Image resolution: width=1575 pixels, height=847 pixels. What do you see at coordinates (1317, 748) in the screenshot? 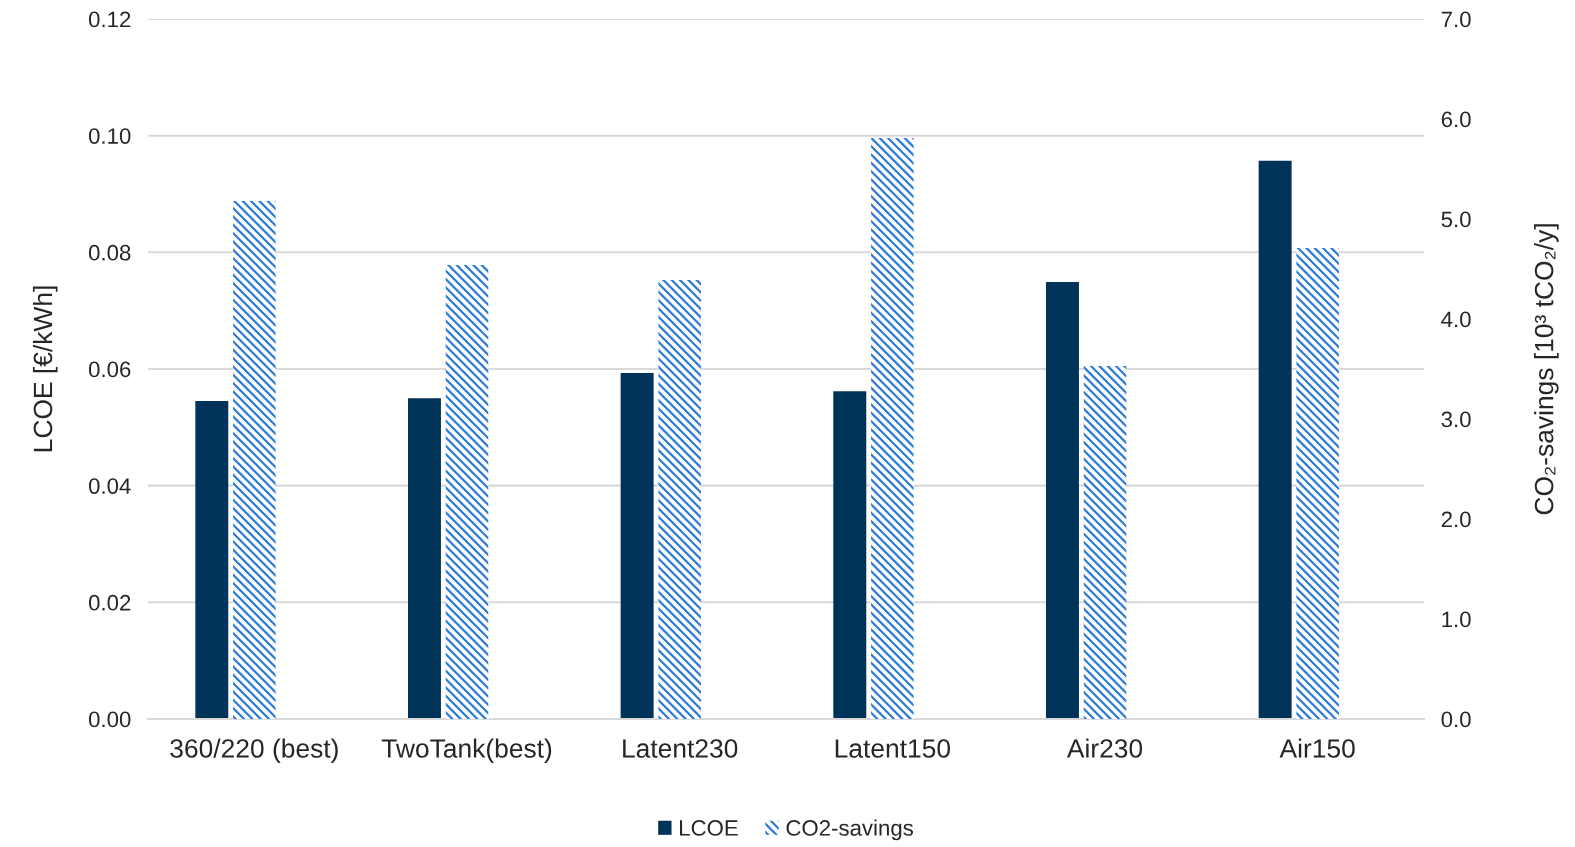
I see `x-tick-label: Air150` at bounding box center [1317, 748].